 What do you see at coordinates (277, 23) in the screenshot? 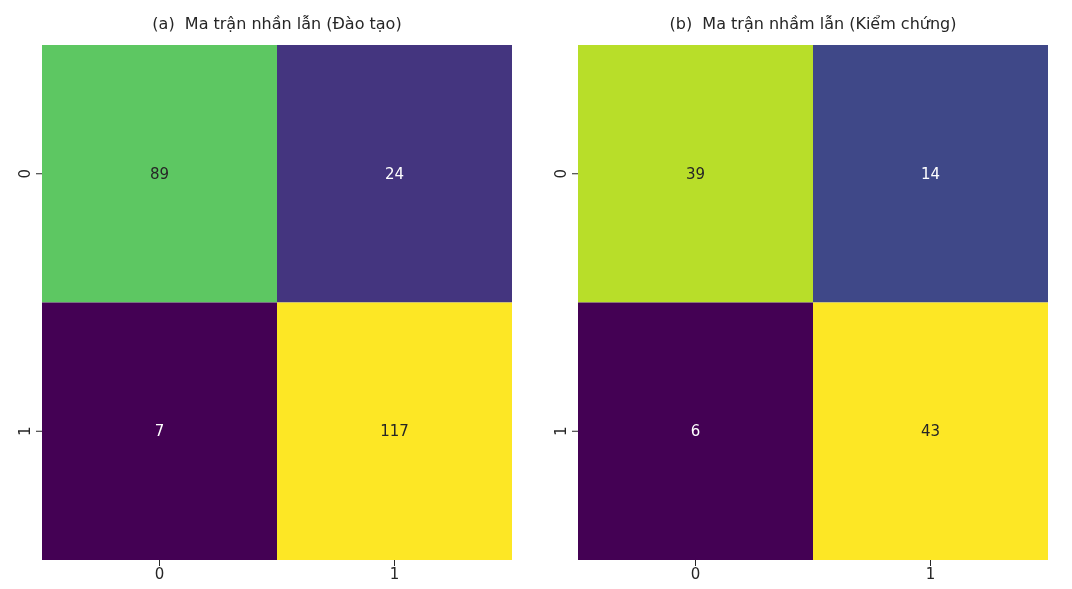
I see `chart-title: (a) Ma trận nhần lẫn (Đào tạo)` at bounding box center [277, 23].